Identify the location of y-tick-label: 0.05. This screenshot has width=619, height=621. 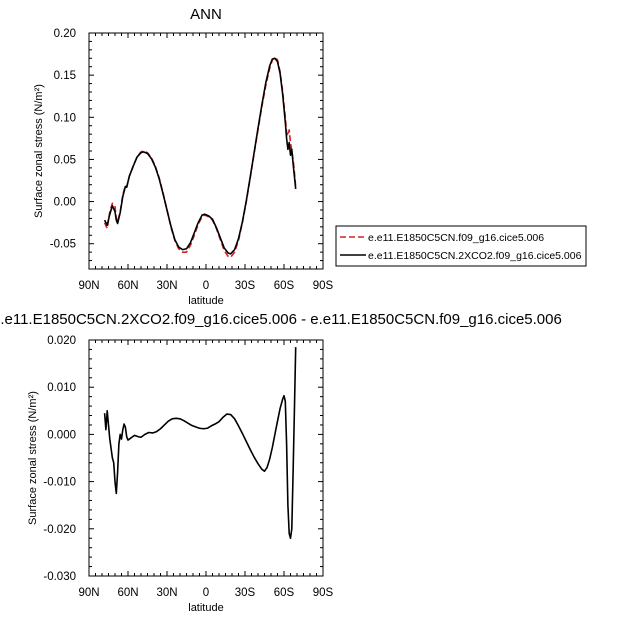
(65, 160).